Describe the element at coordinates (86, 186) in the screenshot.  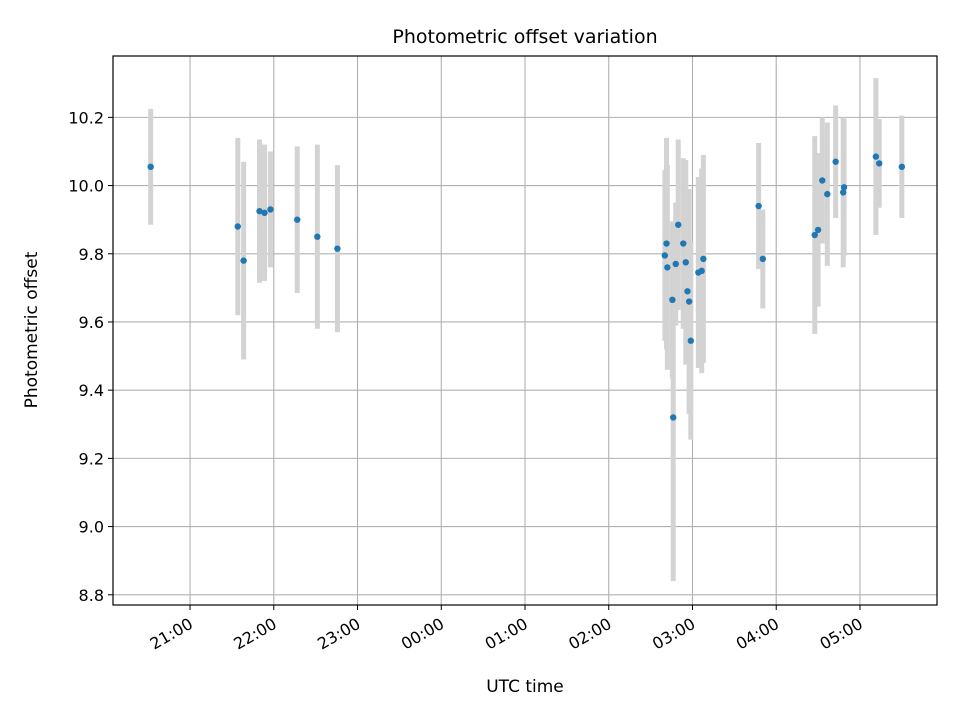
I see `y-tick-label: 10.0` at that location.